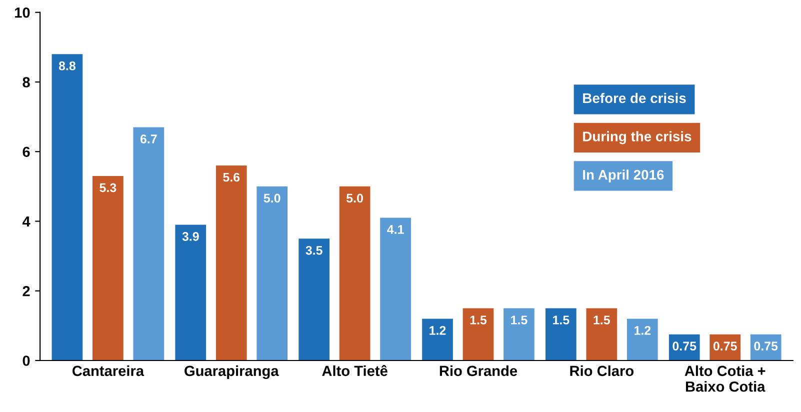 The width and height of the screenshot is (801, 412). Describe the element at coordinates (623, 176) in the screenshot. I see `text: In April 2016` at that location.